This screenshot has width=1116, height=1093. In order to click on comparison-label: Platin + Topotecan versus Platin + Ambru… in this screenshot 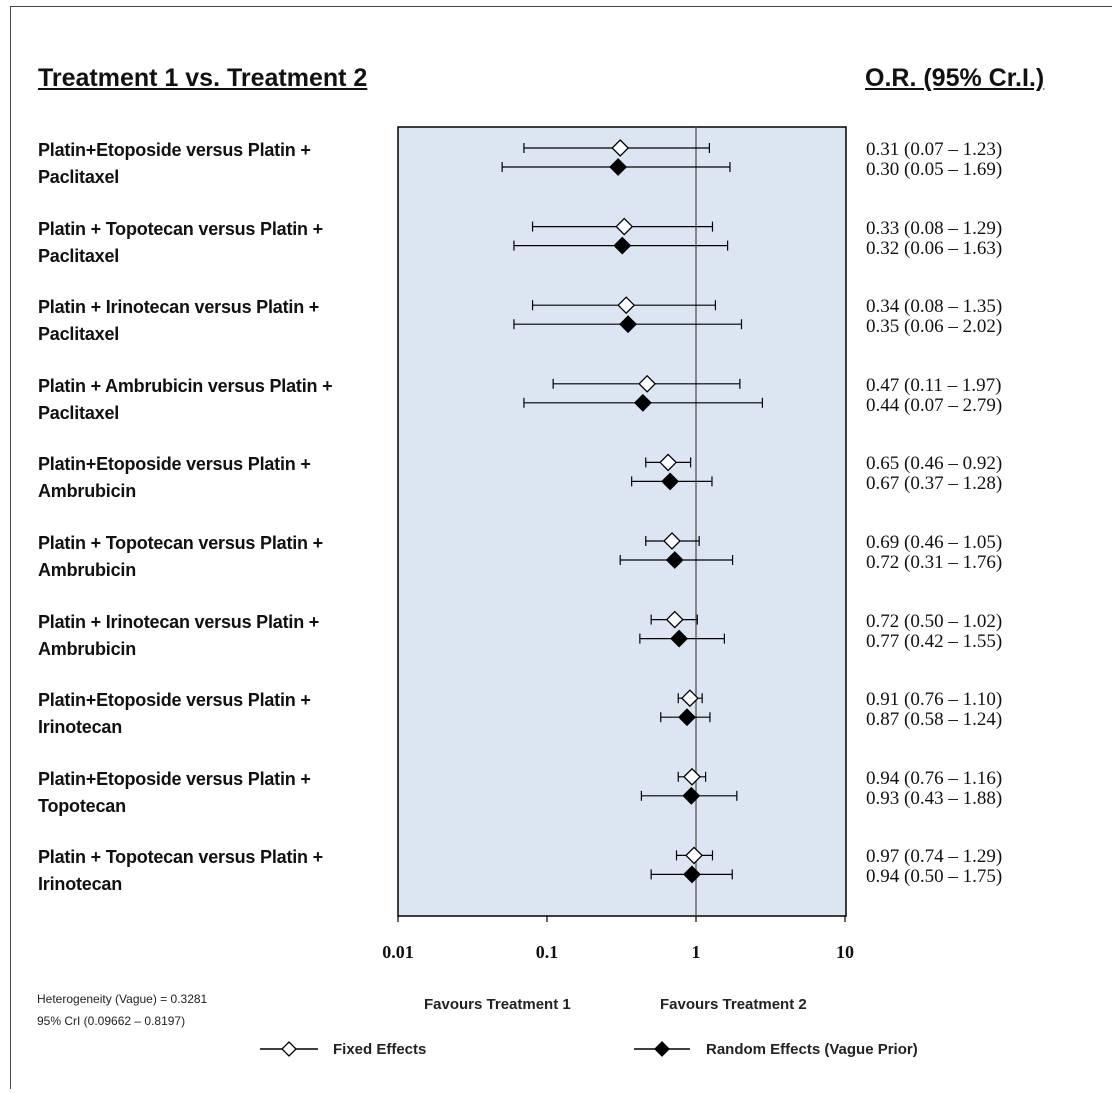, I will do `click(180, 556)`.